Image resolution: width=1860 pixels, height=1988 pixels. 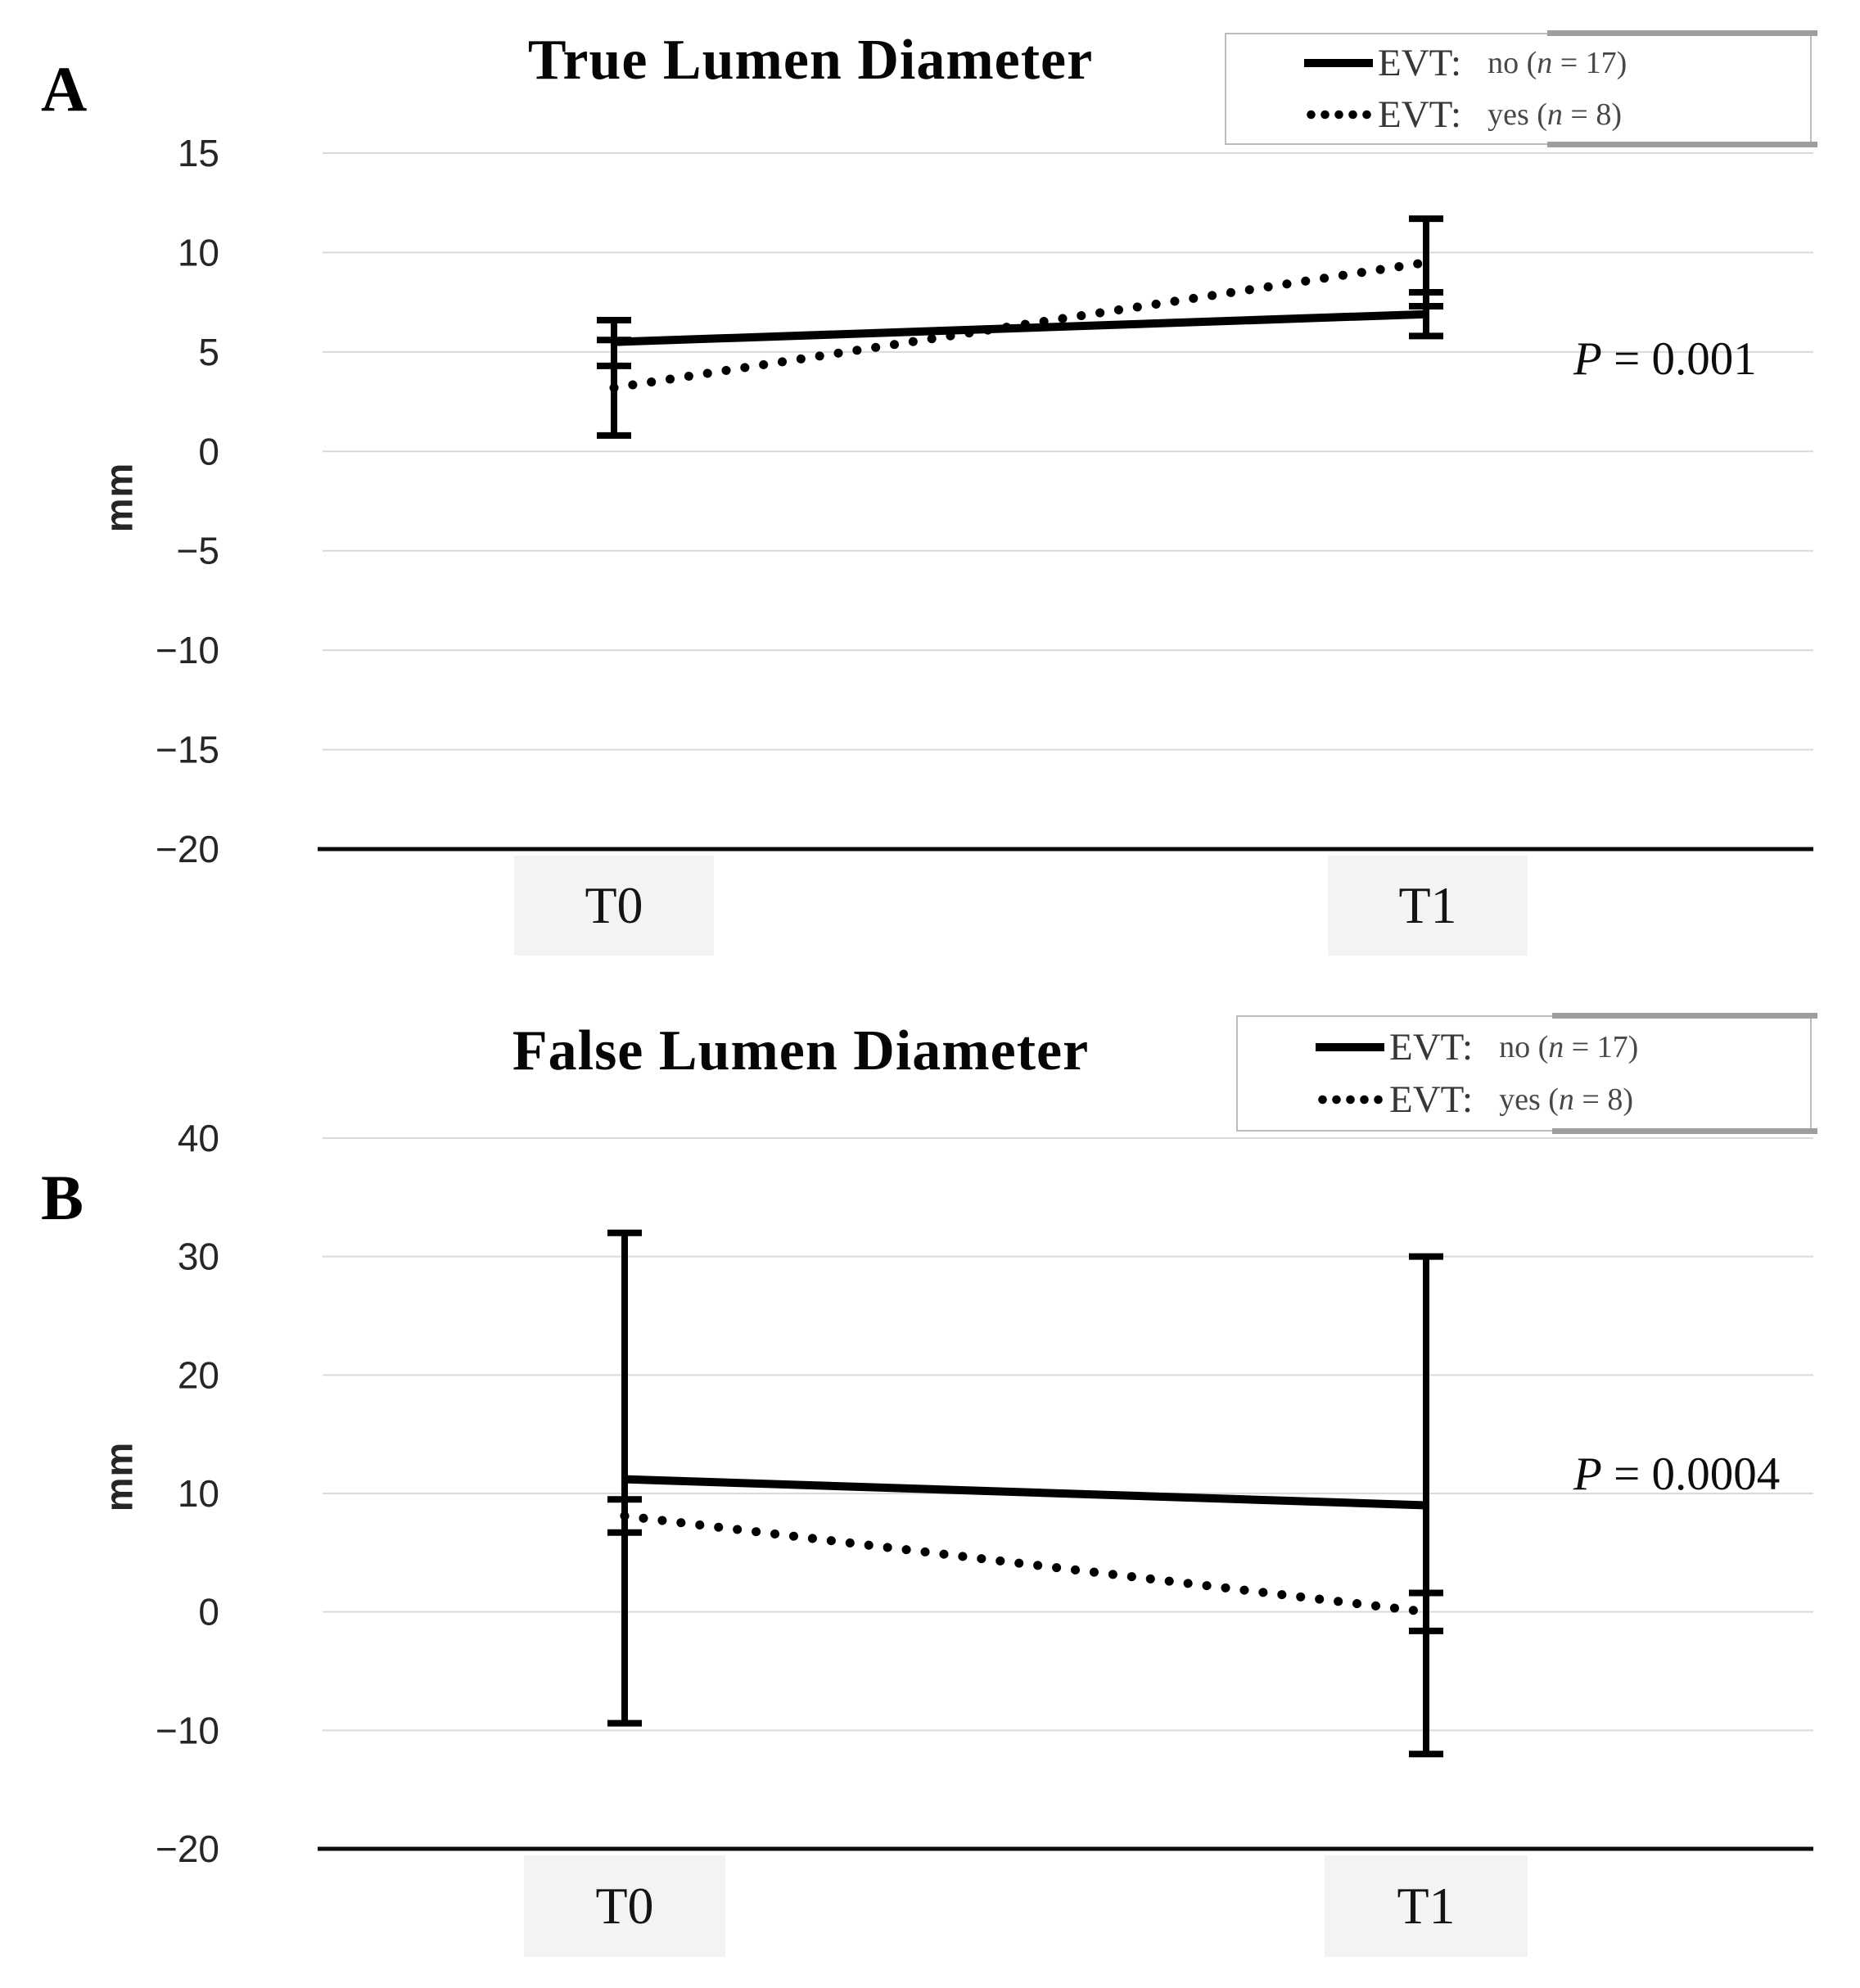 What do you see at coordinates (64, 88) in the screenshot?
I see `panel-a-label: A` at bounding box center [64, 88].